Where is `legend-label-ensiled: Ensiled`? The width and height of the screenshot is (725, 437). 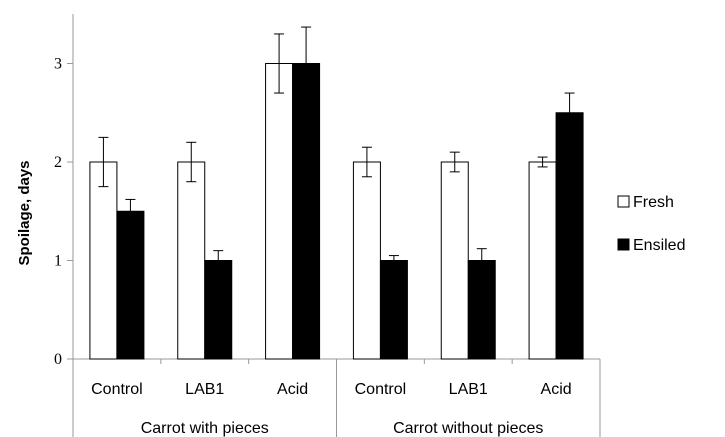
legend-label-ensiled: Ensiled is located at coordinates (659, 245).